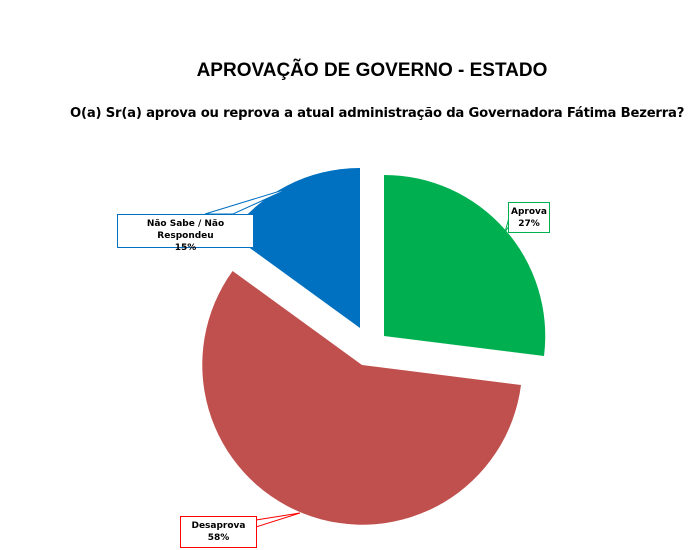  I want to click on data-label-desaprova-value: 58%, so click(218, 538).